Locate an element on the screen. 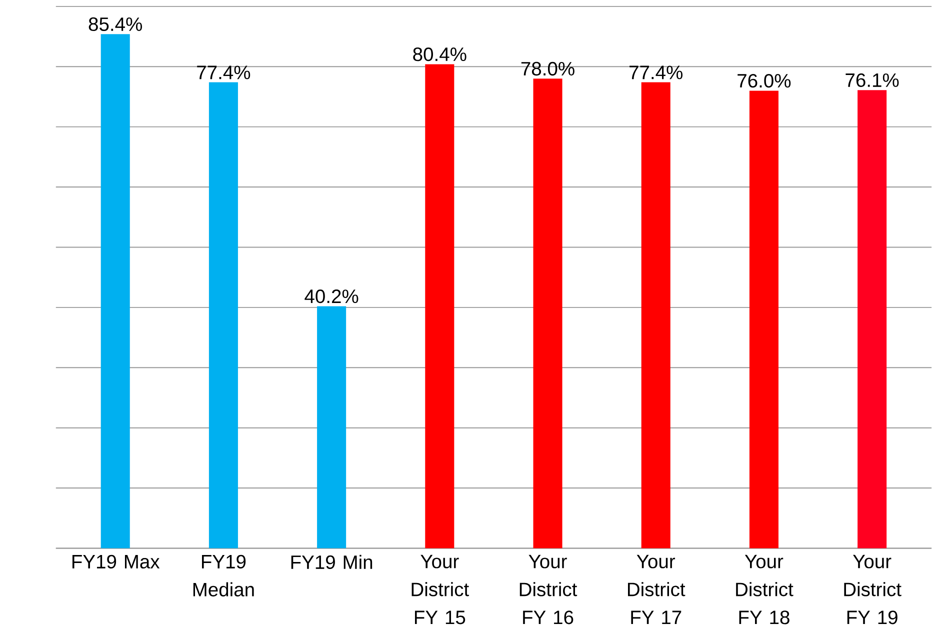 The height and width of the screenshot is (631, 932). x-tick-label: Your District FY 15 is located at coordinates (440, 589).